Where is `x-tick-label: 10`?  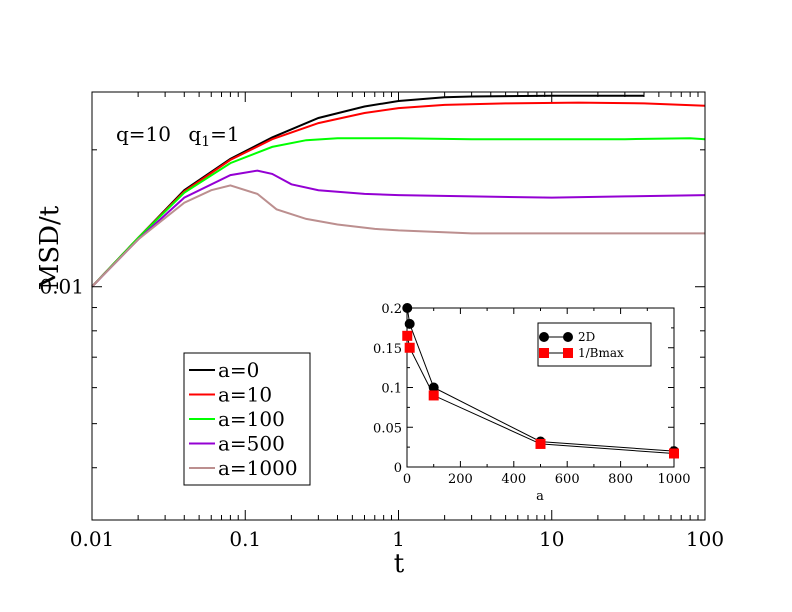 x-tick-label: 10 is located at coordinates (551, 539).